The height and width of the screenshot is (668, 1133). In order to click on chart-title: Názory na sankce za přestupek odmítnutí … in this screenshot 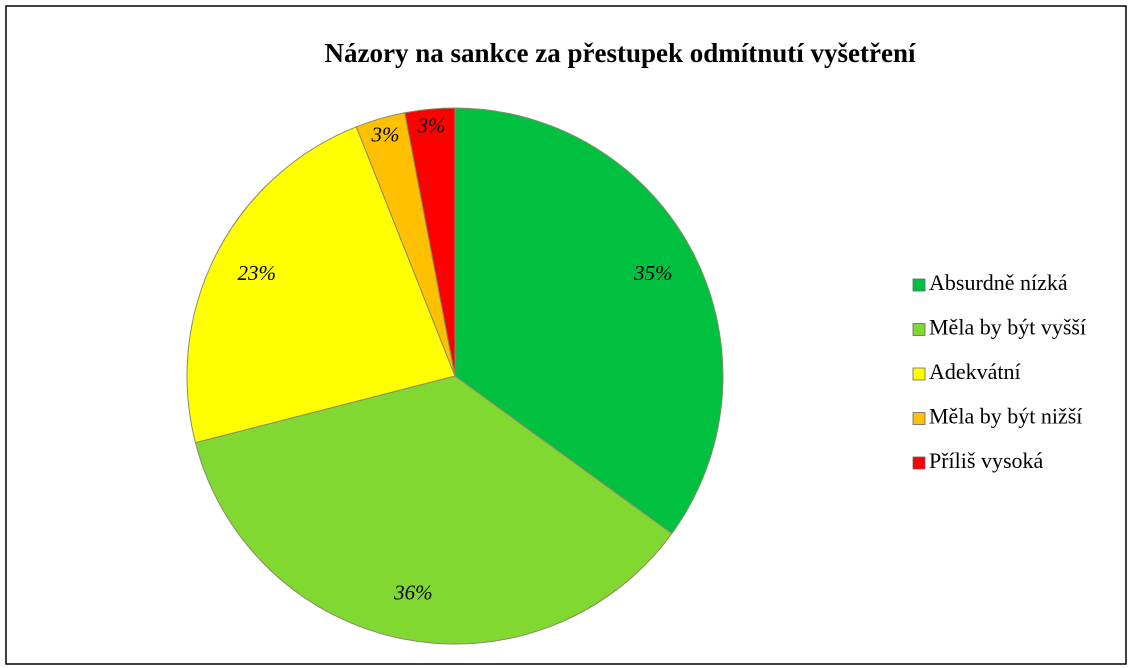, I will do `click(620, 53)`.